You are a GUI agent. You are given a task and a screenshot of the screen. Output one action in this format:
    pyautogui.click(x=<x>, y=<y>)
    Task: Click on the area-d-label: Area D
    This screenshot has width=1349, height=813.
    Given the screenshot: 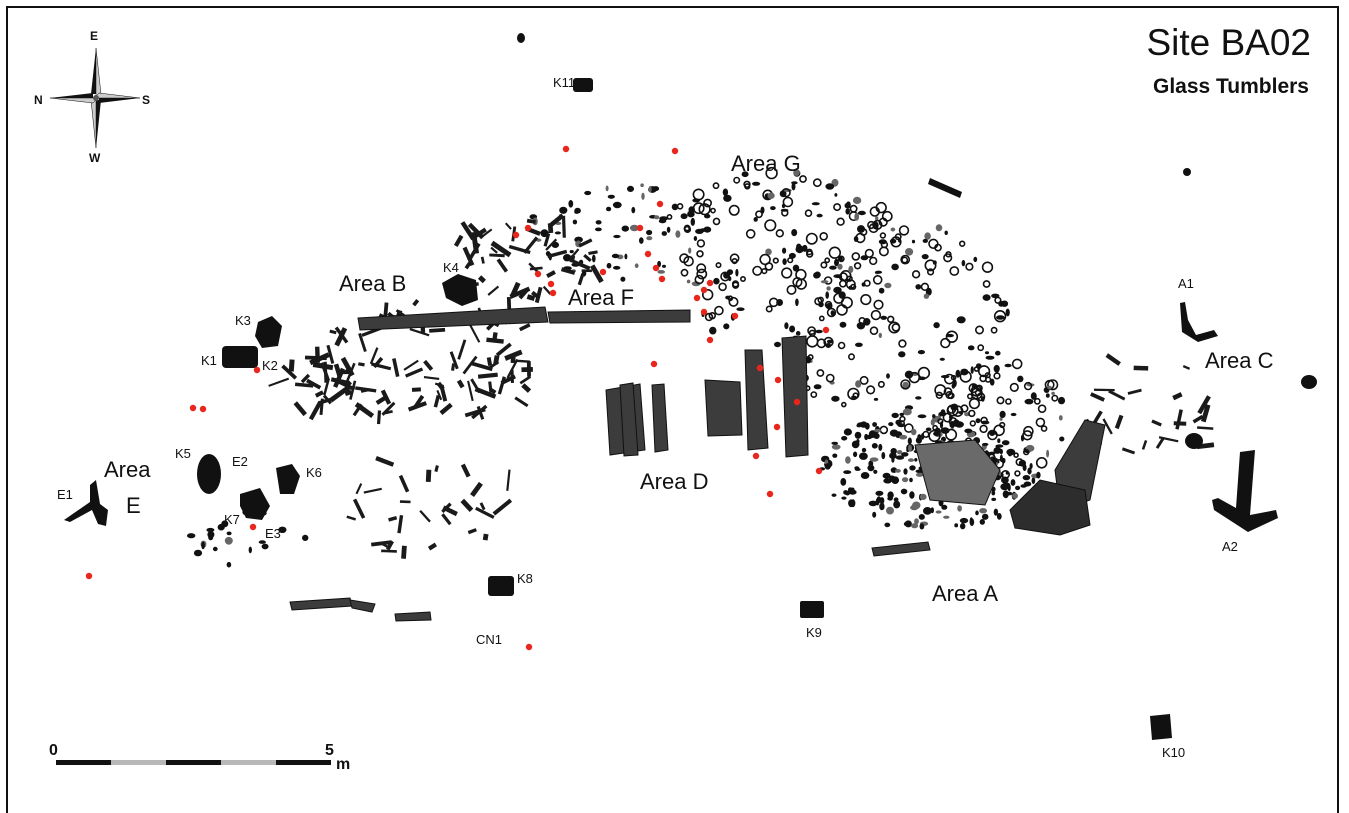 What is the action you would take?
    pyautogui.click(x=674, y=481)
    